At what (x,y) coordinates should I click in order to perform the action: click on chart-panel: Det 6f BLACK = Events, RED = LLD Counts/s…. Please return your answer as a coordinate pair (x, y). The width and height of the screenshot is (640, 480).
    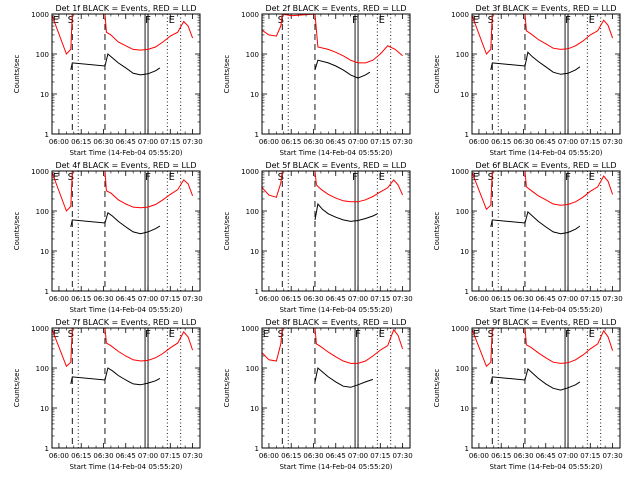
    Looking at the image, I should click on (528, 237).